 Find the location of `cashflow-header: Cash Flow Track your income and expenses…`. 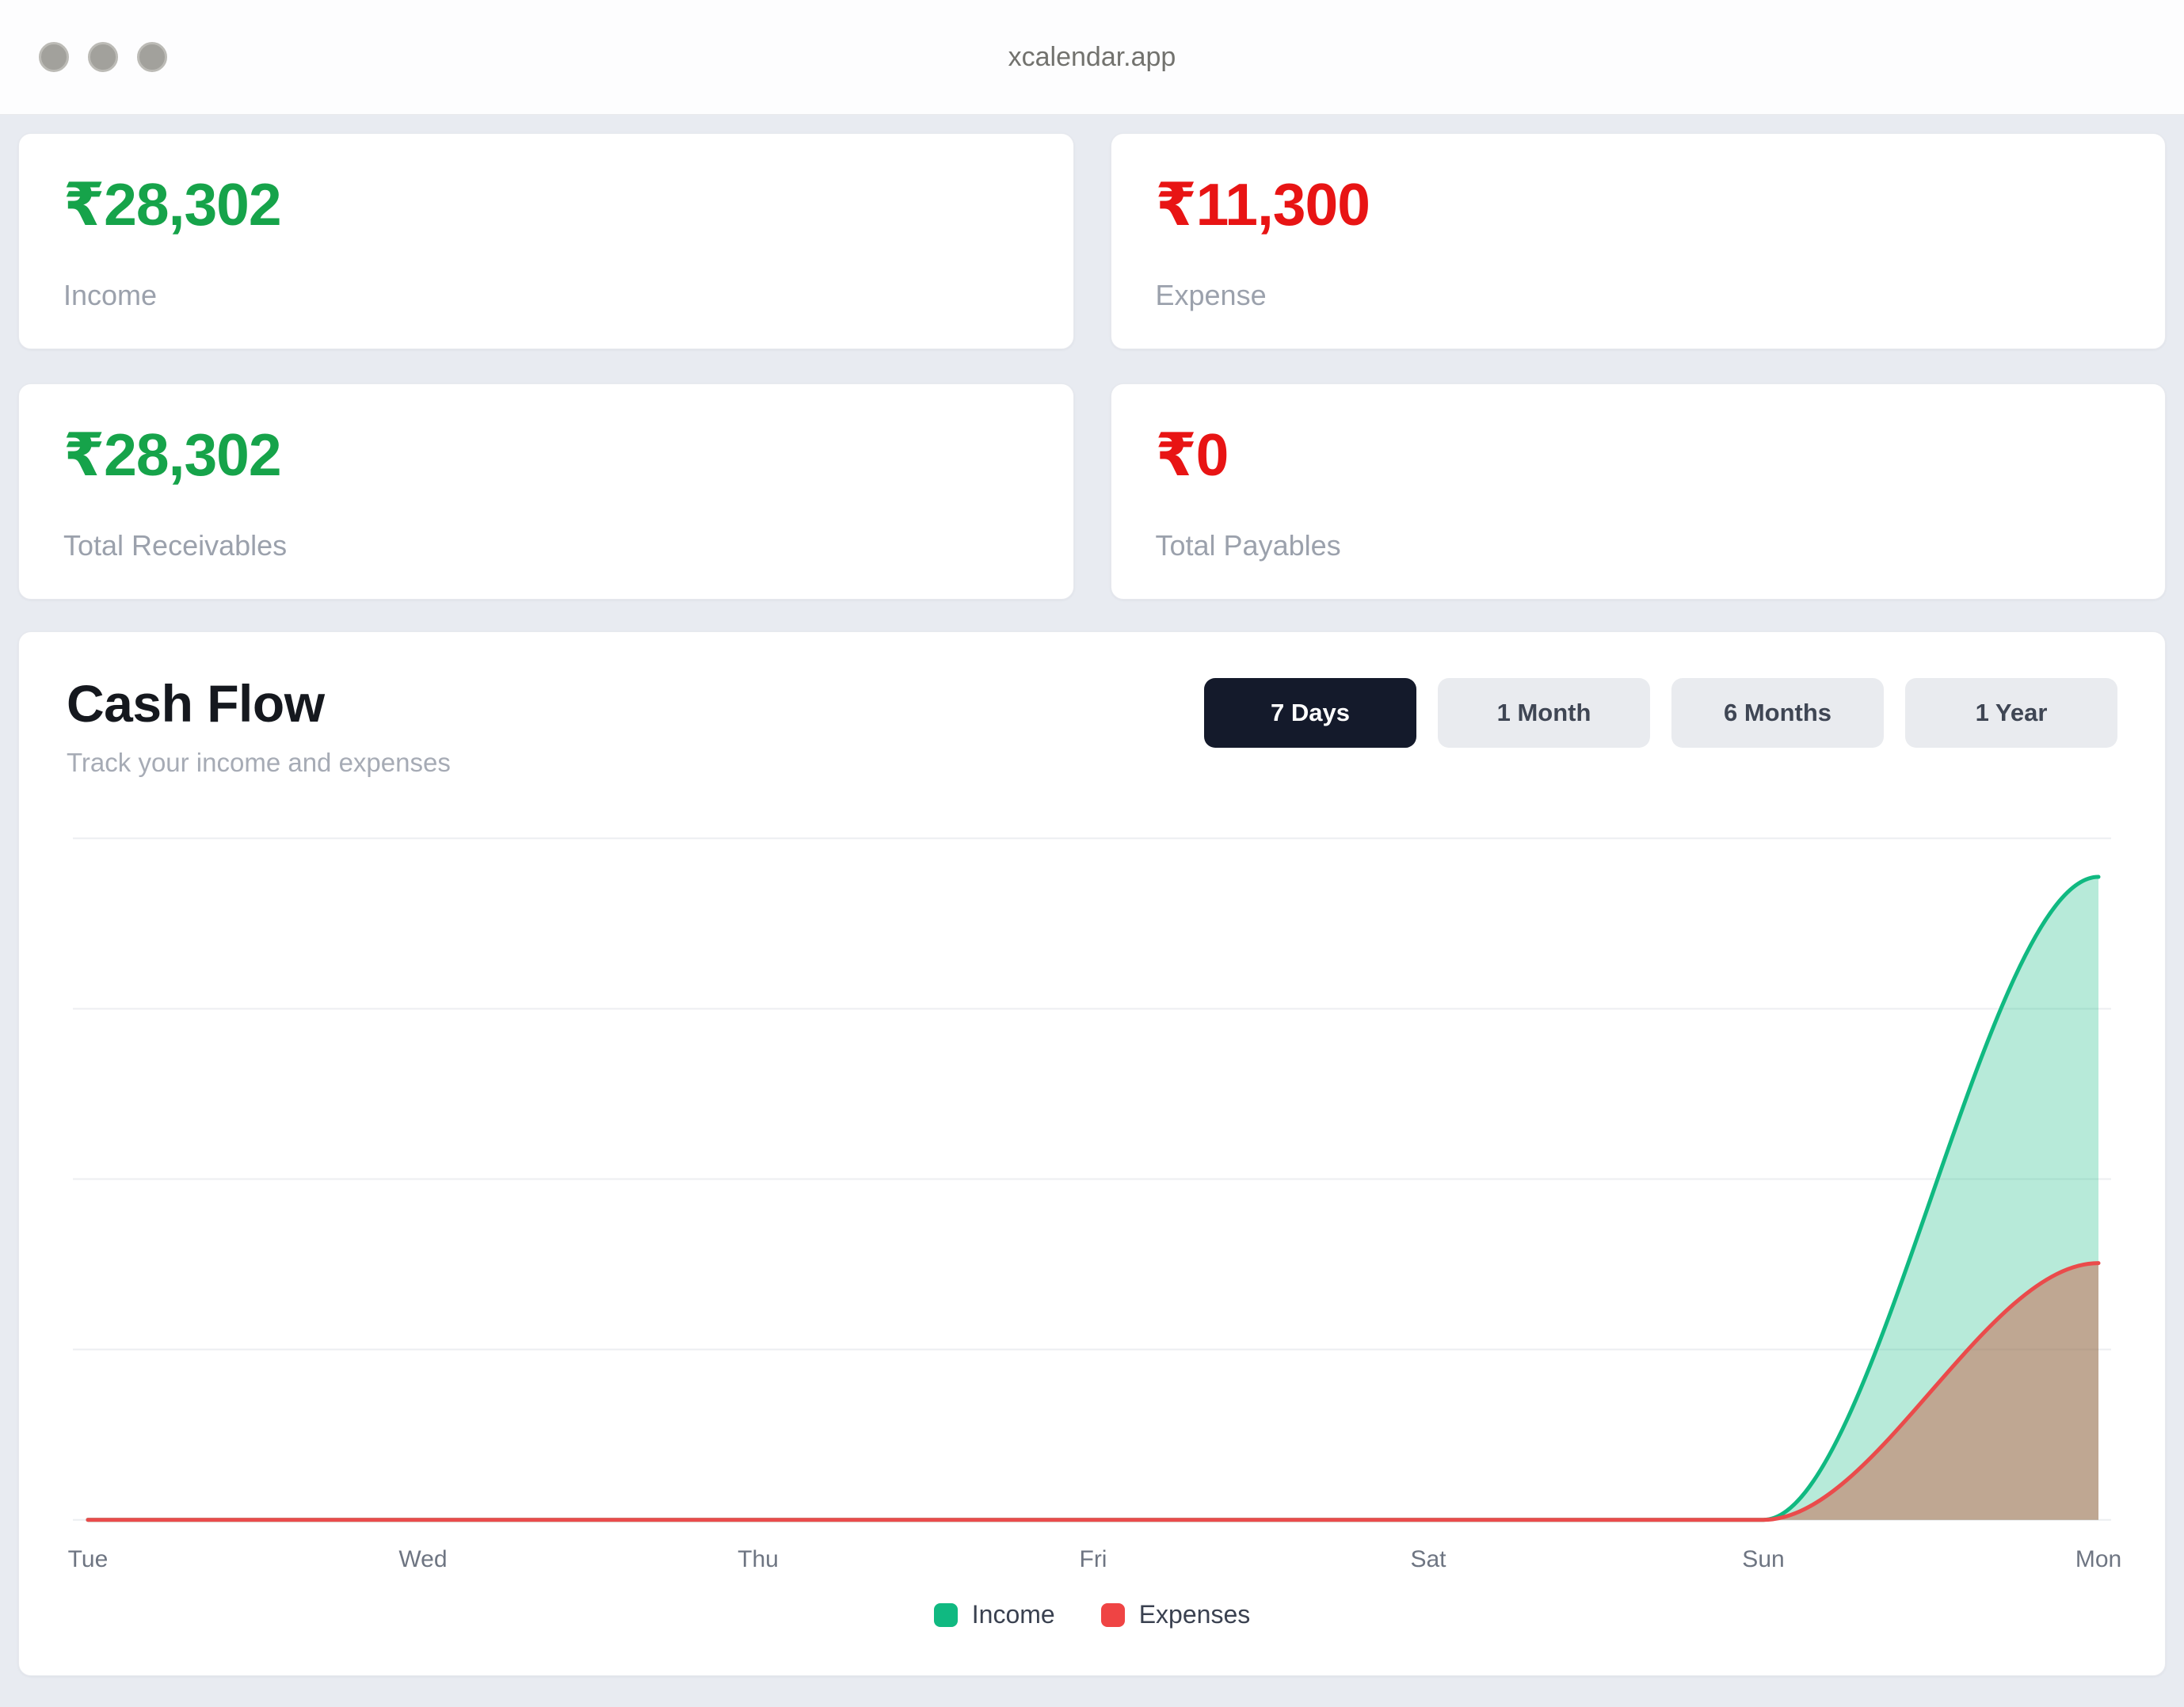

cashflow-header: Cash Flow Track your income and expenses… is located at coordinates (1092, 726).